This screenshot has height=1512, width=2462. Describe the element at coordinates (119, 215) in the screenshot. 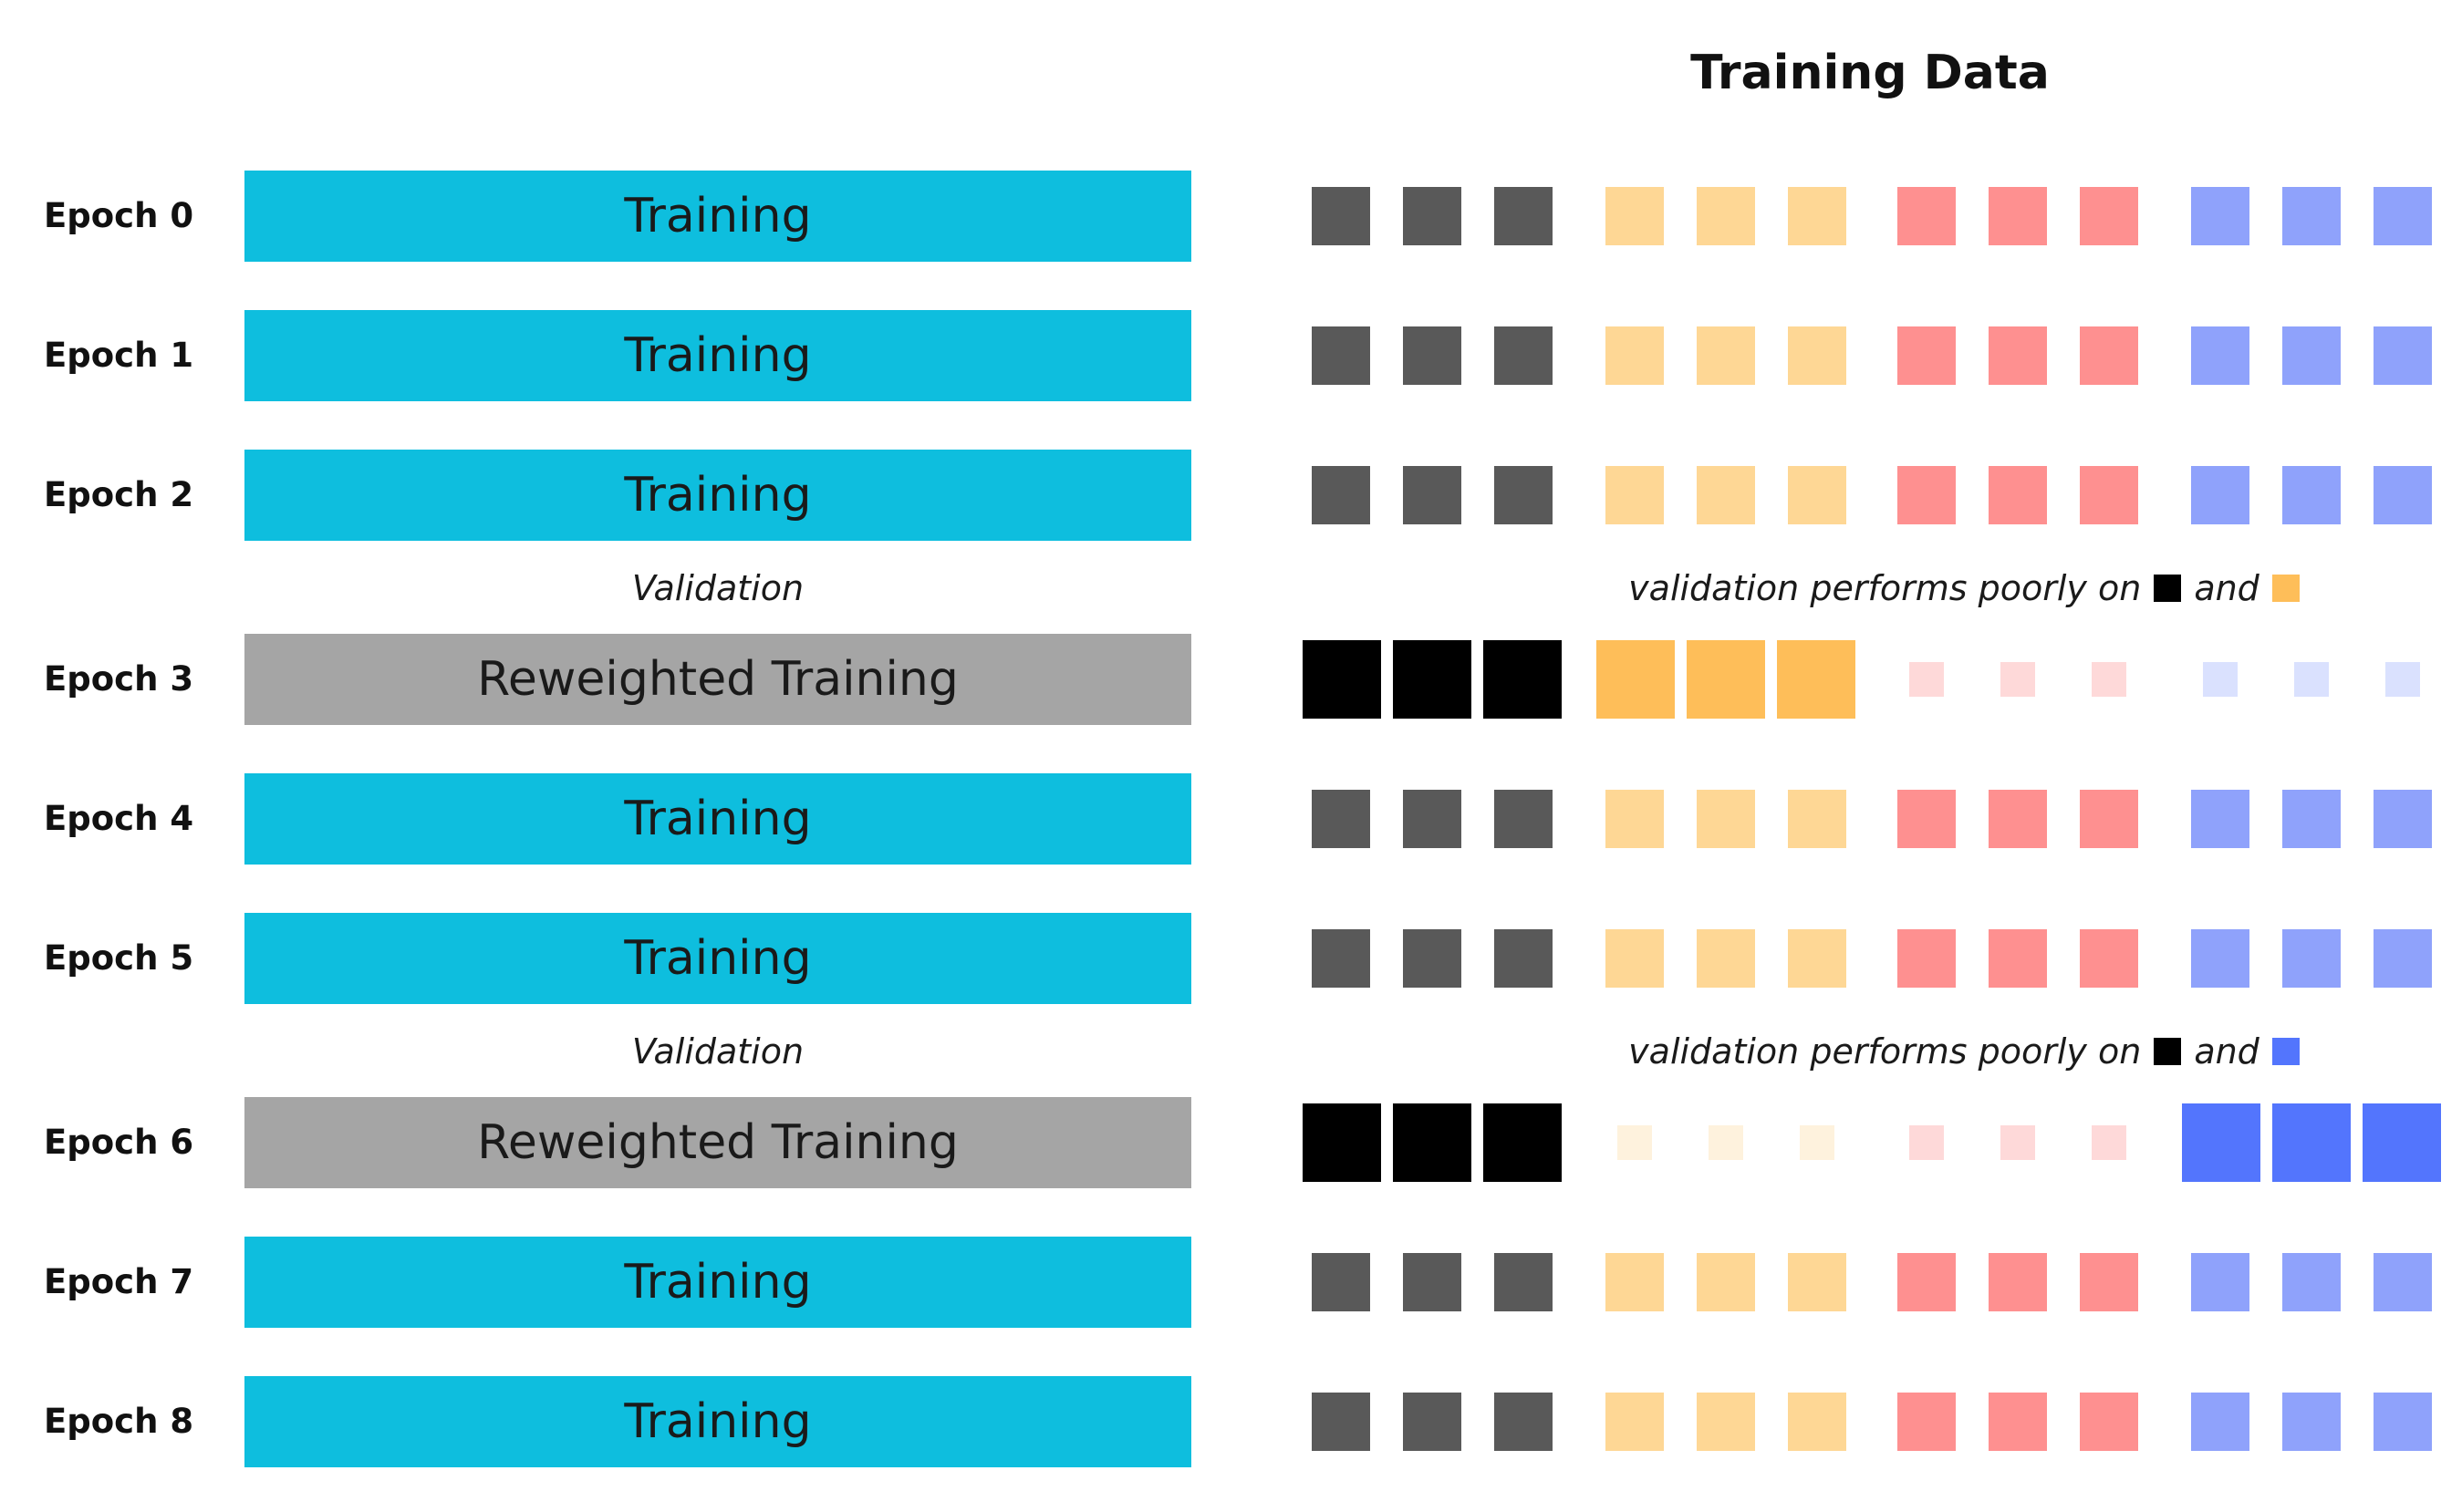

I see `epoch-label: Epoch 0` at that location.